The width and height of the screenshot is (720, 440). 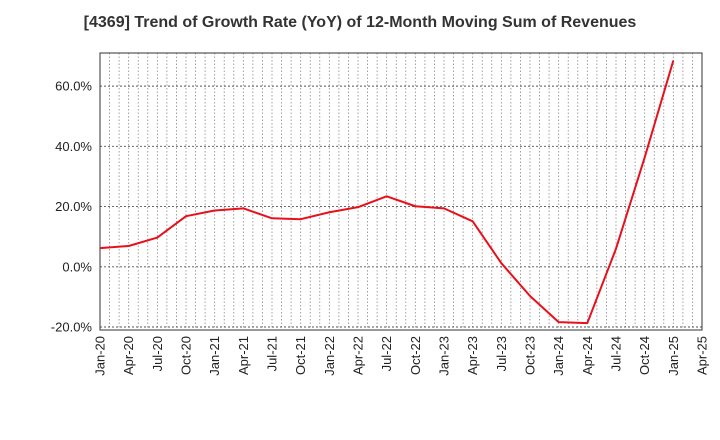 What do you see at coordinates (558, 356) in the screenshot?
I see `x-tick-label: Jan-24` at bounding box center [558, 356].